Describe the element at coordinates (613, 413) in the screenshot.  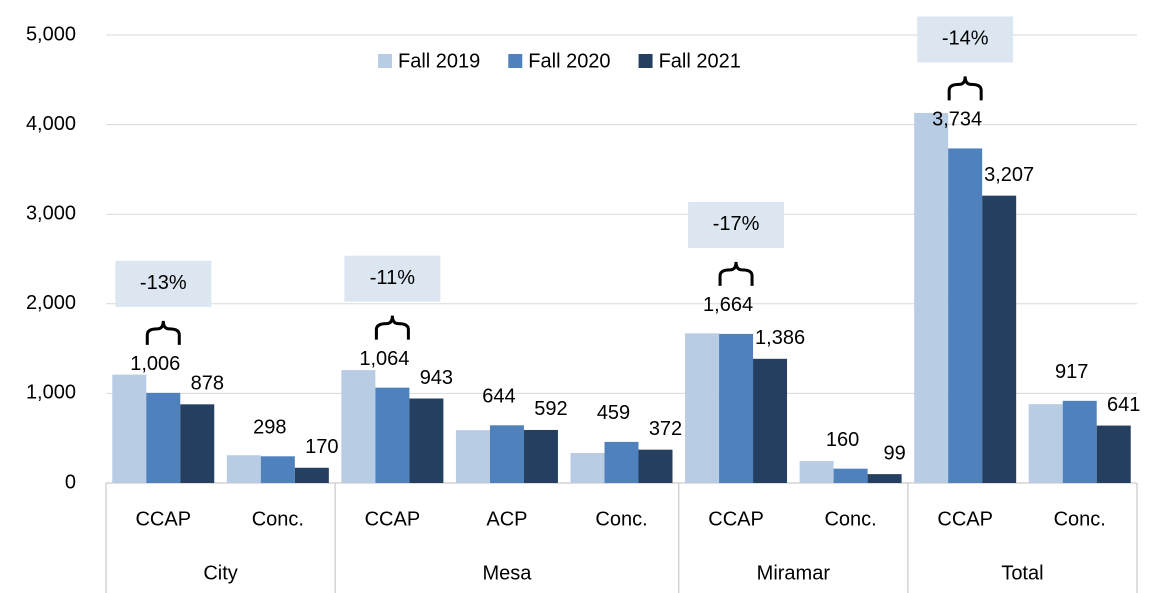
I see `data-label: 459` at that location.